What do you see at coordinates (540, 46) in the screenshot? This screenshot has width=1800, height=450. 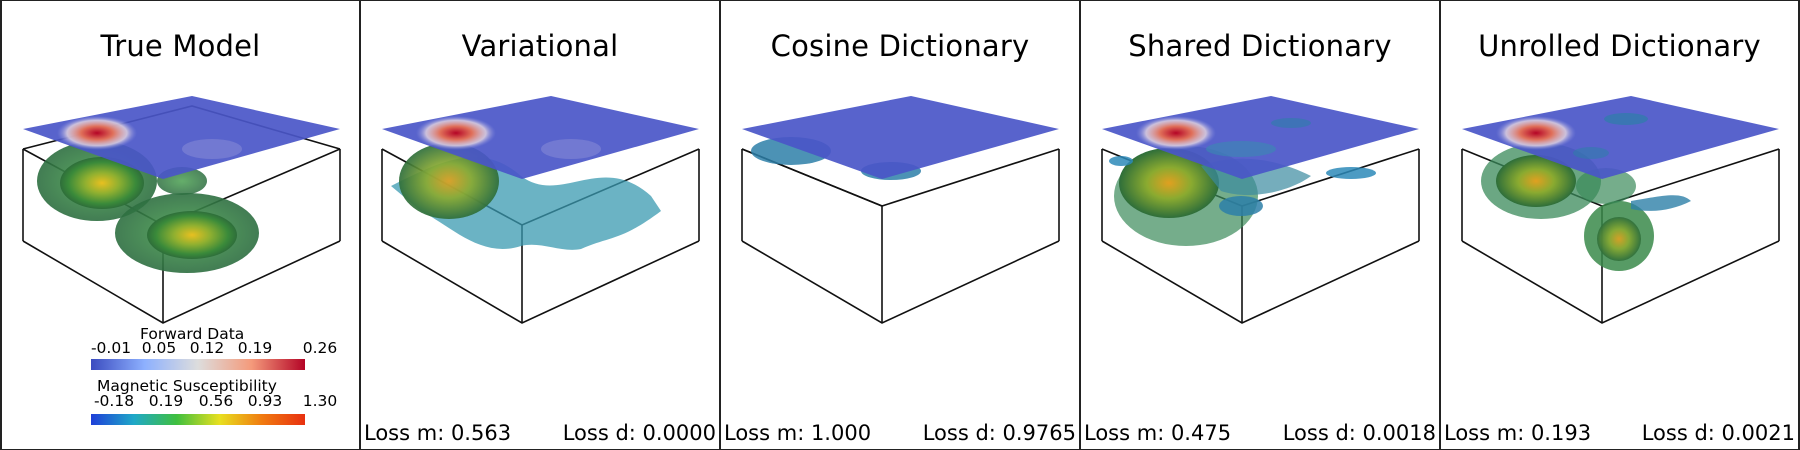 I see `panel-title: Variational` at bounding box center [540, 46].